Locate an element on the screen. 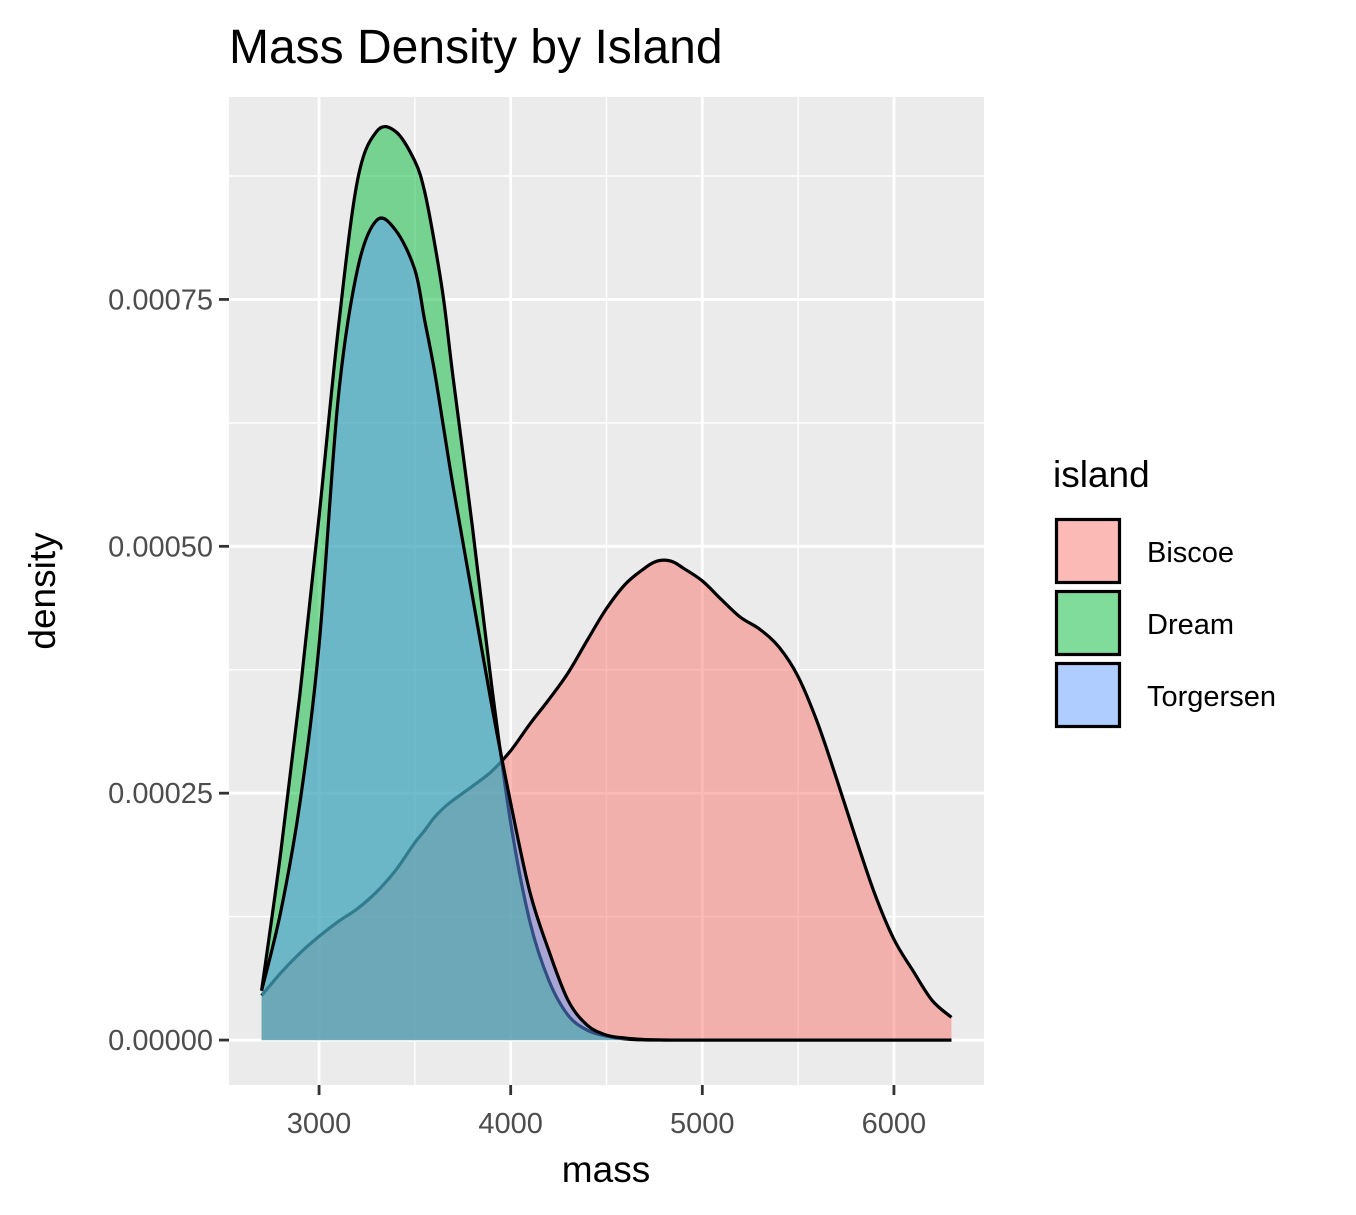  y-tick-label: 0.00075 is located at coordinates (160, 300).